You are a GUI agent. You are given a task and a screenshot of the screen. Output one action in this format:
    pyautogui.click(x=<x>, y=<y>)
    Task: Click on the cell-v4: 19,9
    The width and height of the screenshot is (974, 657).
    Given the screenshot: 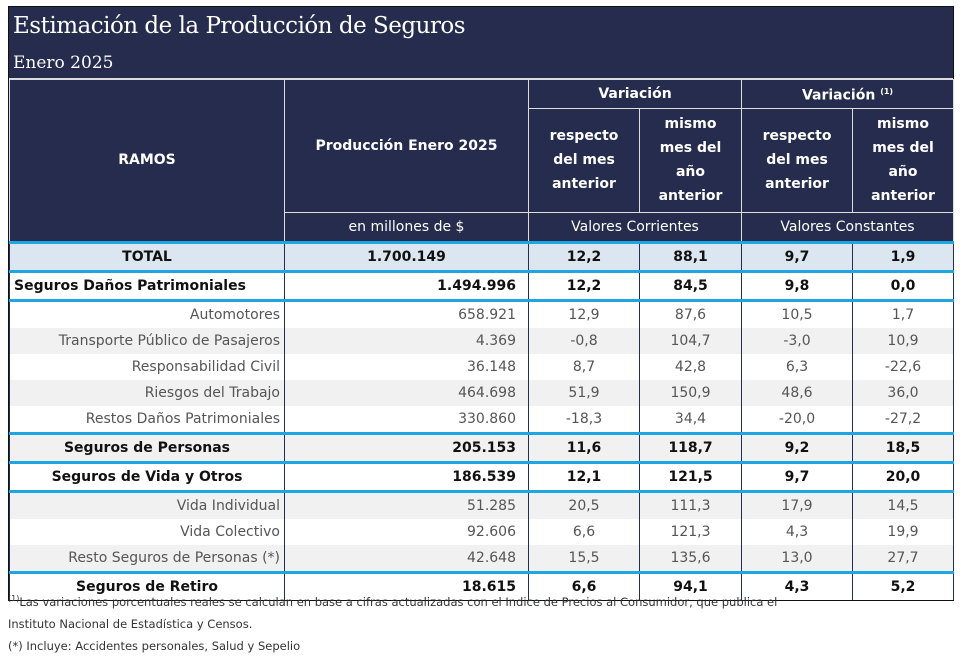 What is the action you would take?
    pyautogui.click(x=903, y=531)
    